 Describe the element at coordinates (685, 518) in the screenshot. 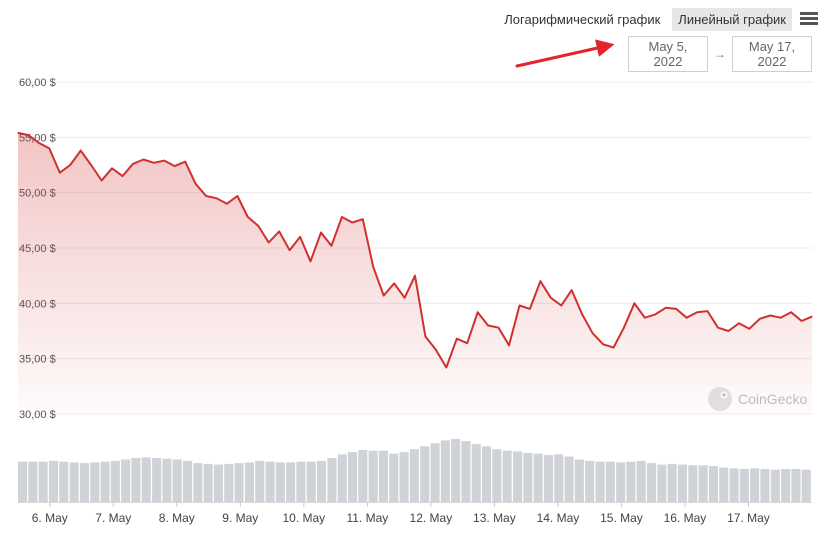

I see `x-tick-label: 16. May` at that location.